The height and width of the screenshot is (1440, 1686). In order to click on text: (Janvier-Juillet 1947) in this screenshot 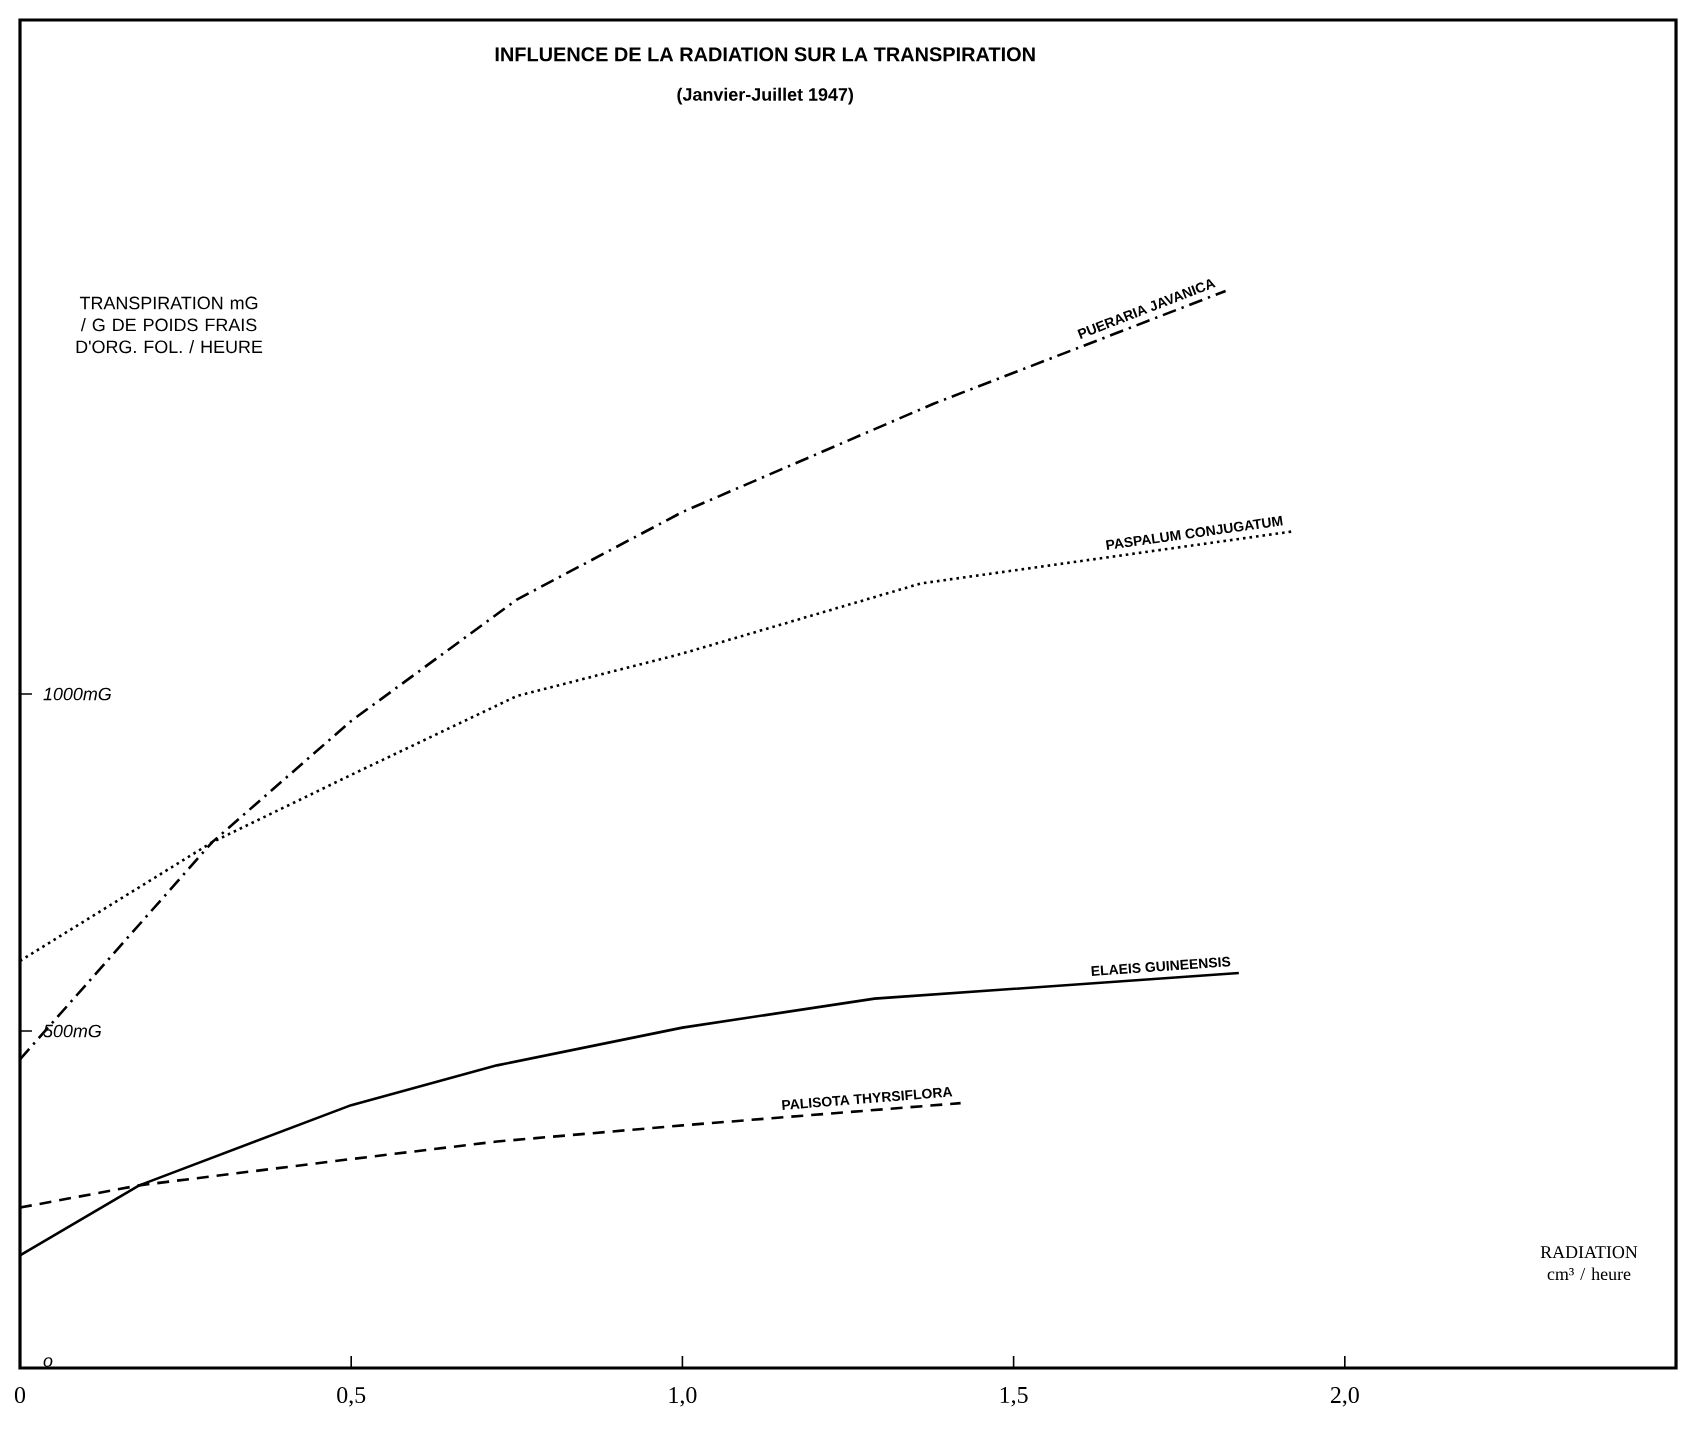, I will do `click(765, 96)`.